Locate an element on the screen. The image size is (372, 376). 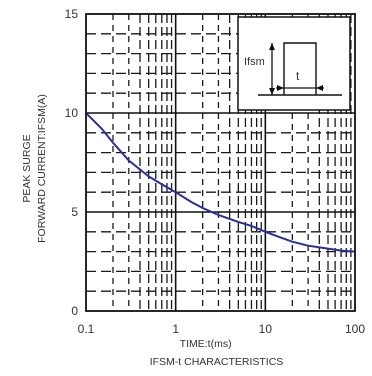
y-tick-label: 5 is located at coordinates (74, 212).